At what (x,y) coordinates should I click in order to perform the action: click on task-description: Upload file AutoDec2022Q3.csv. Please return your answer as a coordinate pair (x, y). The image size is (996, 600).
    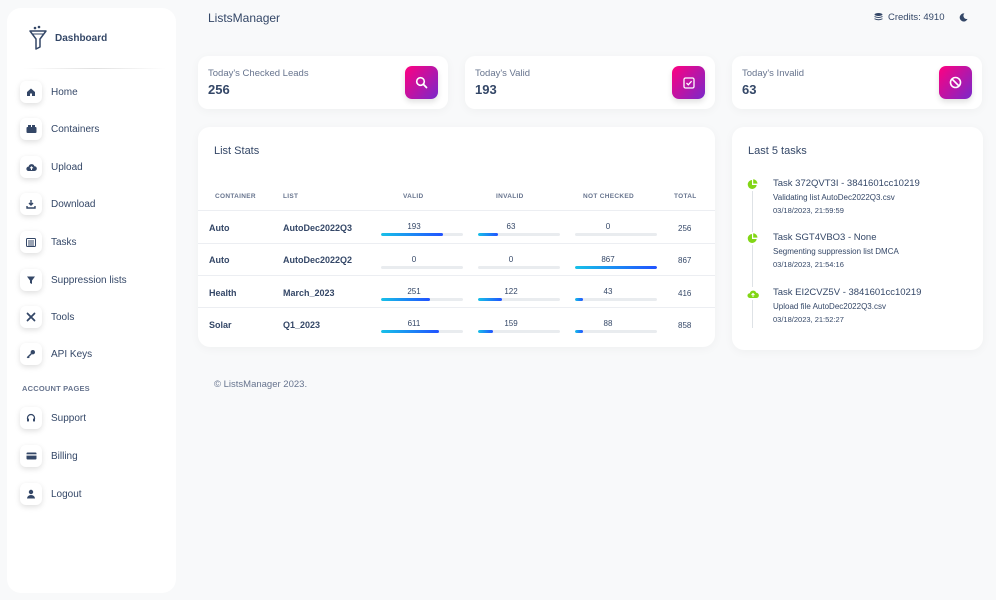
    Looking at the image, I should click on (829, 306).